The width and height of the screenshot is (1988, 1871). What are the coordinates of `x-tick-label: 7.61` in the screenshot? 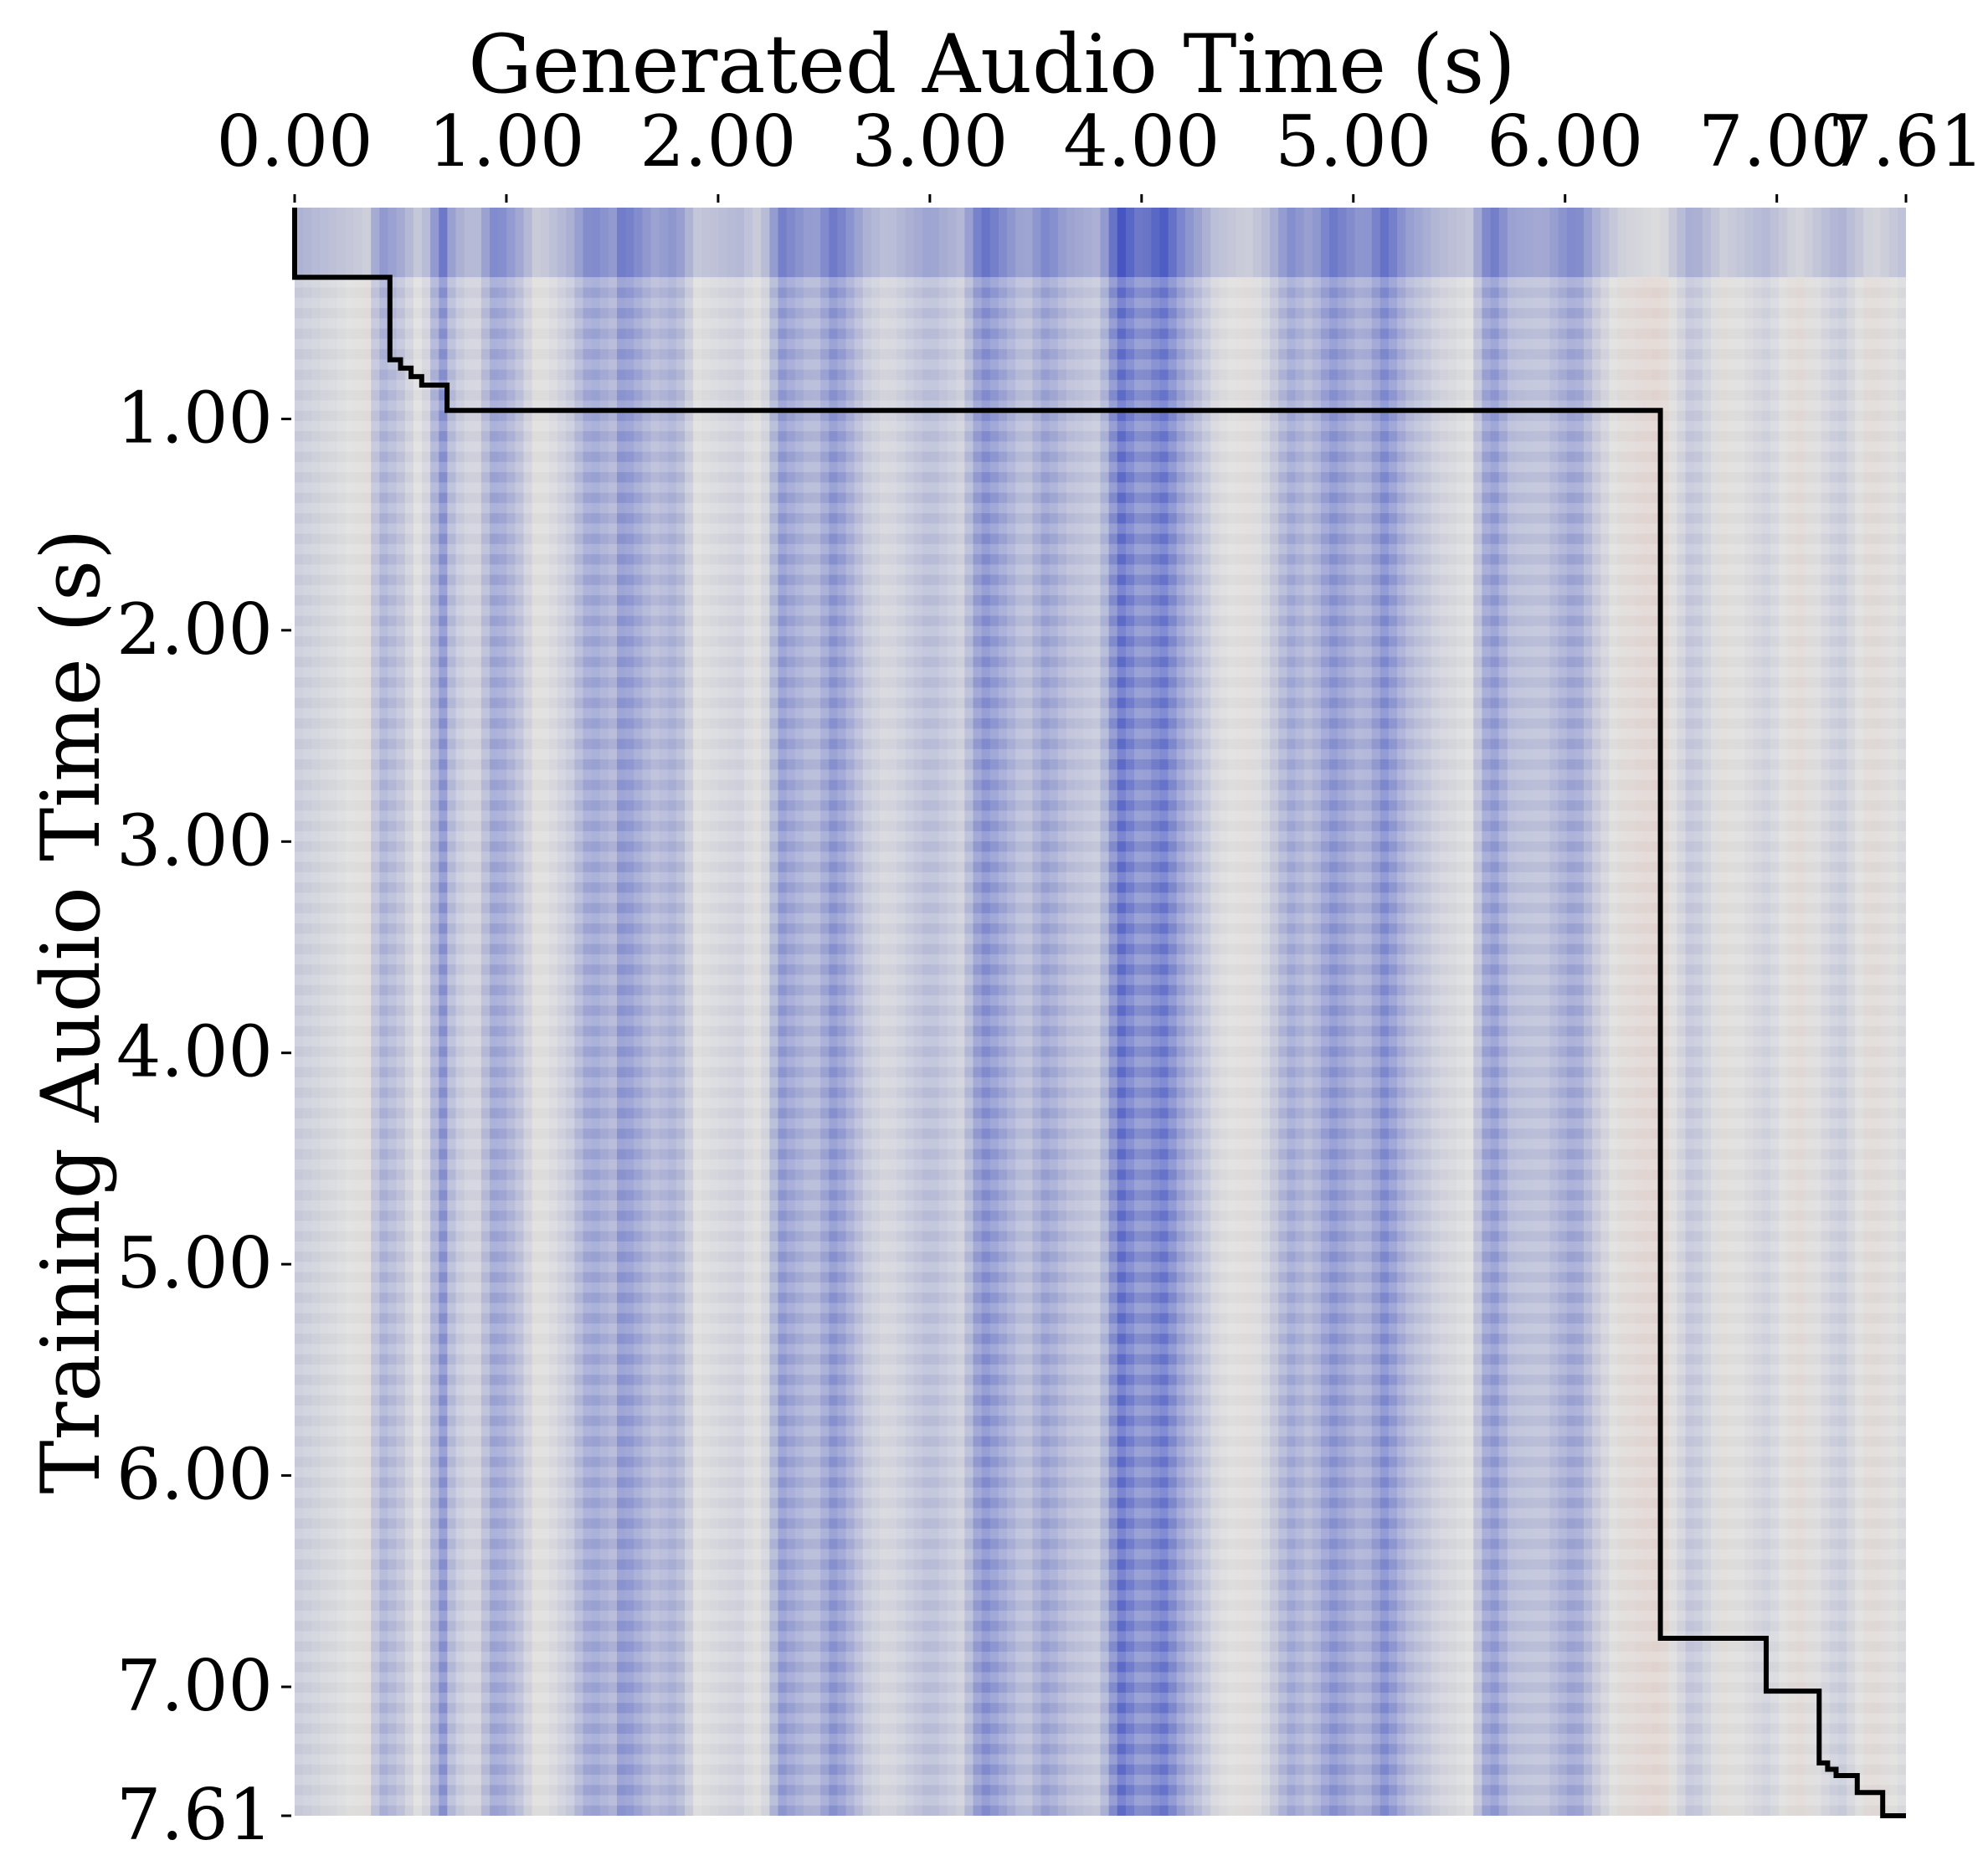 It's located at (1905, 141).